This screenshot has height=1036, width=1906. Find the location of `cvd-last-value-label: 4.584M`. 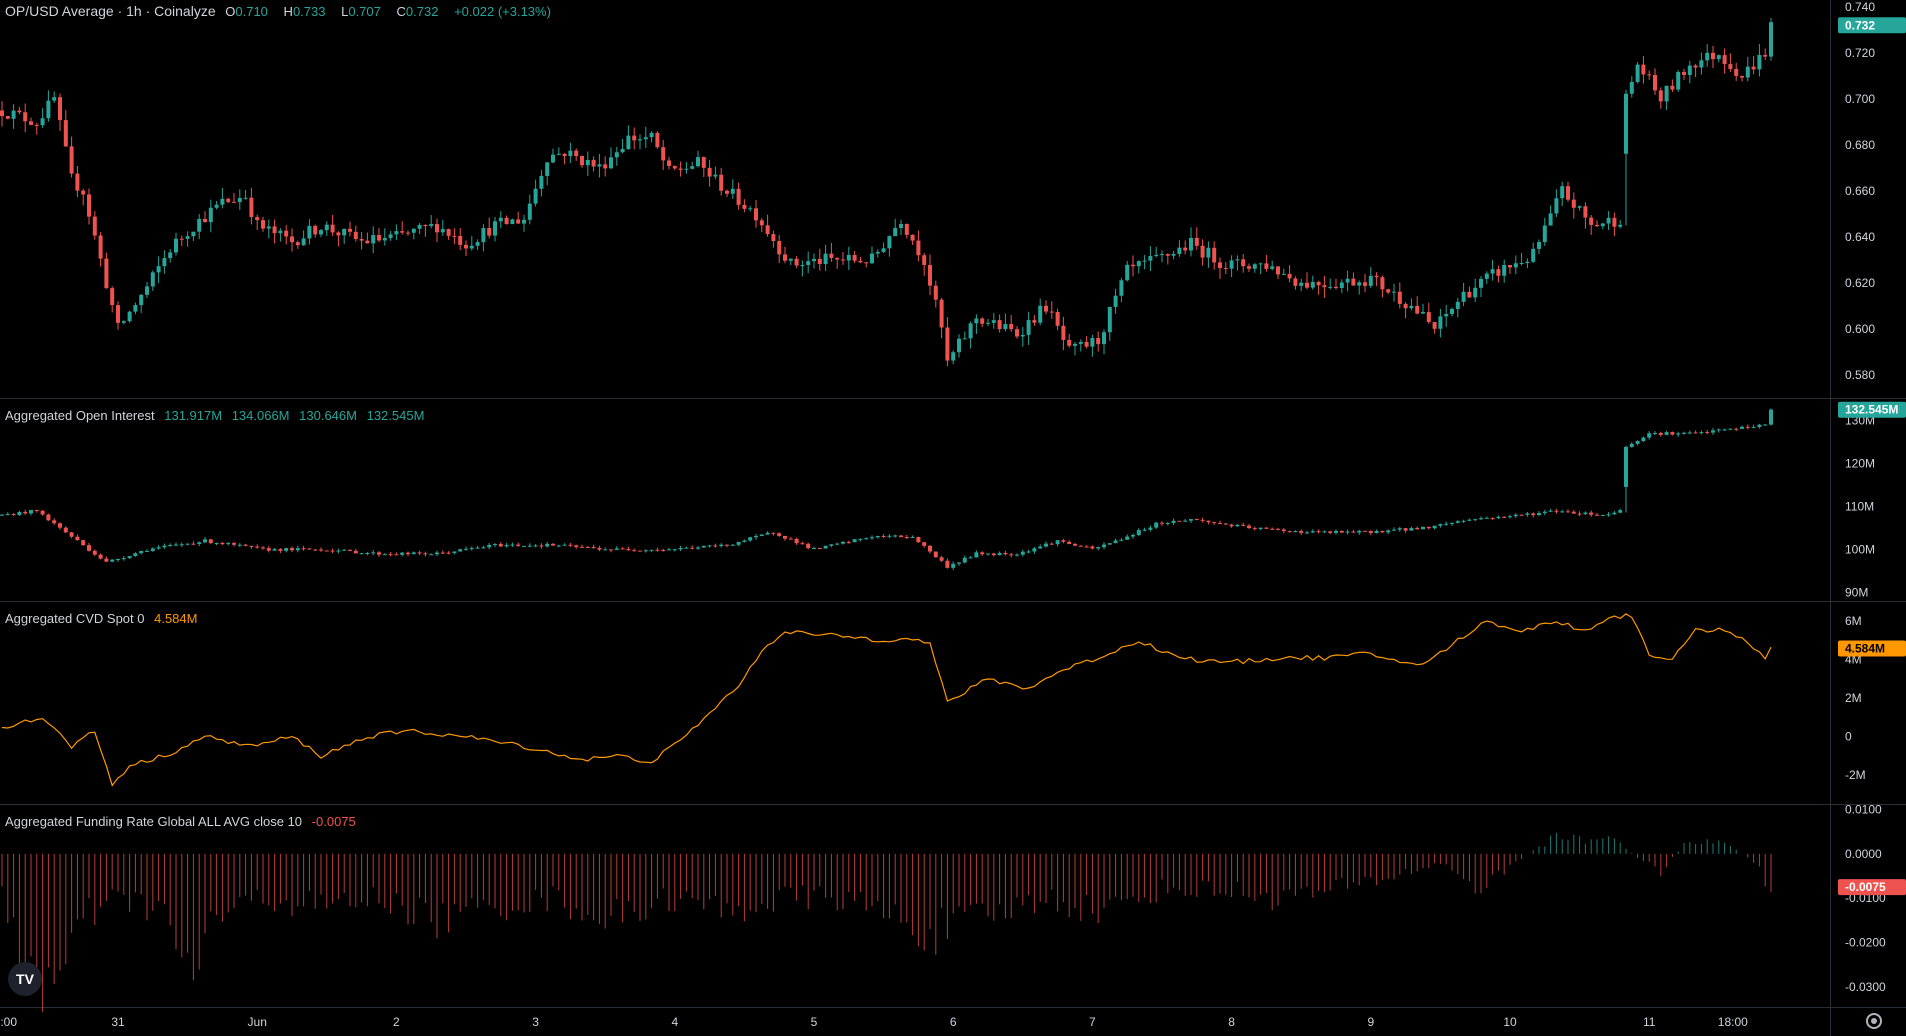

cvd-last-value-label: 4.584M is located at coordinates (1865, 649).